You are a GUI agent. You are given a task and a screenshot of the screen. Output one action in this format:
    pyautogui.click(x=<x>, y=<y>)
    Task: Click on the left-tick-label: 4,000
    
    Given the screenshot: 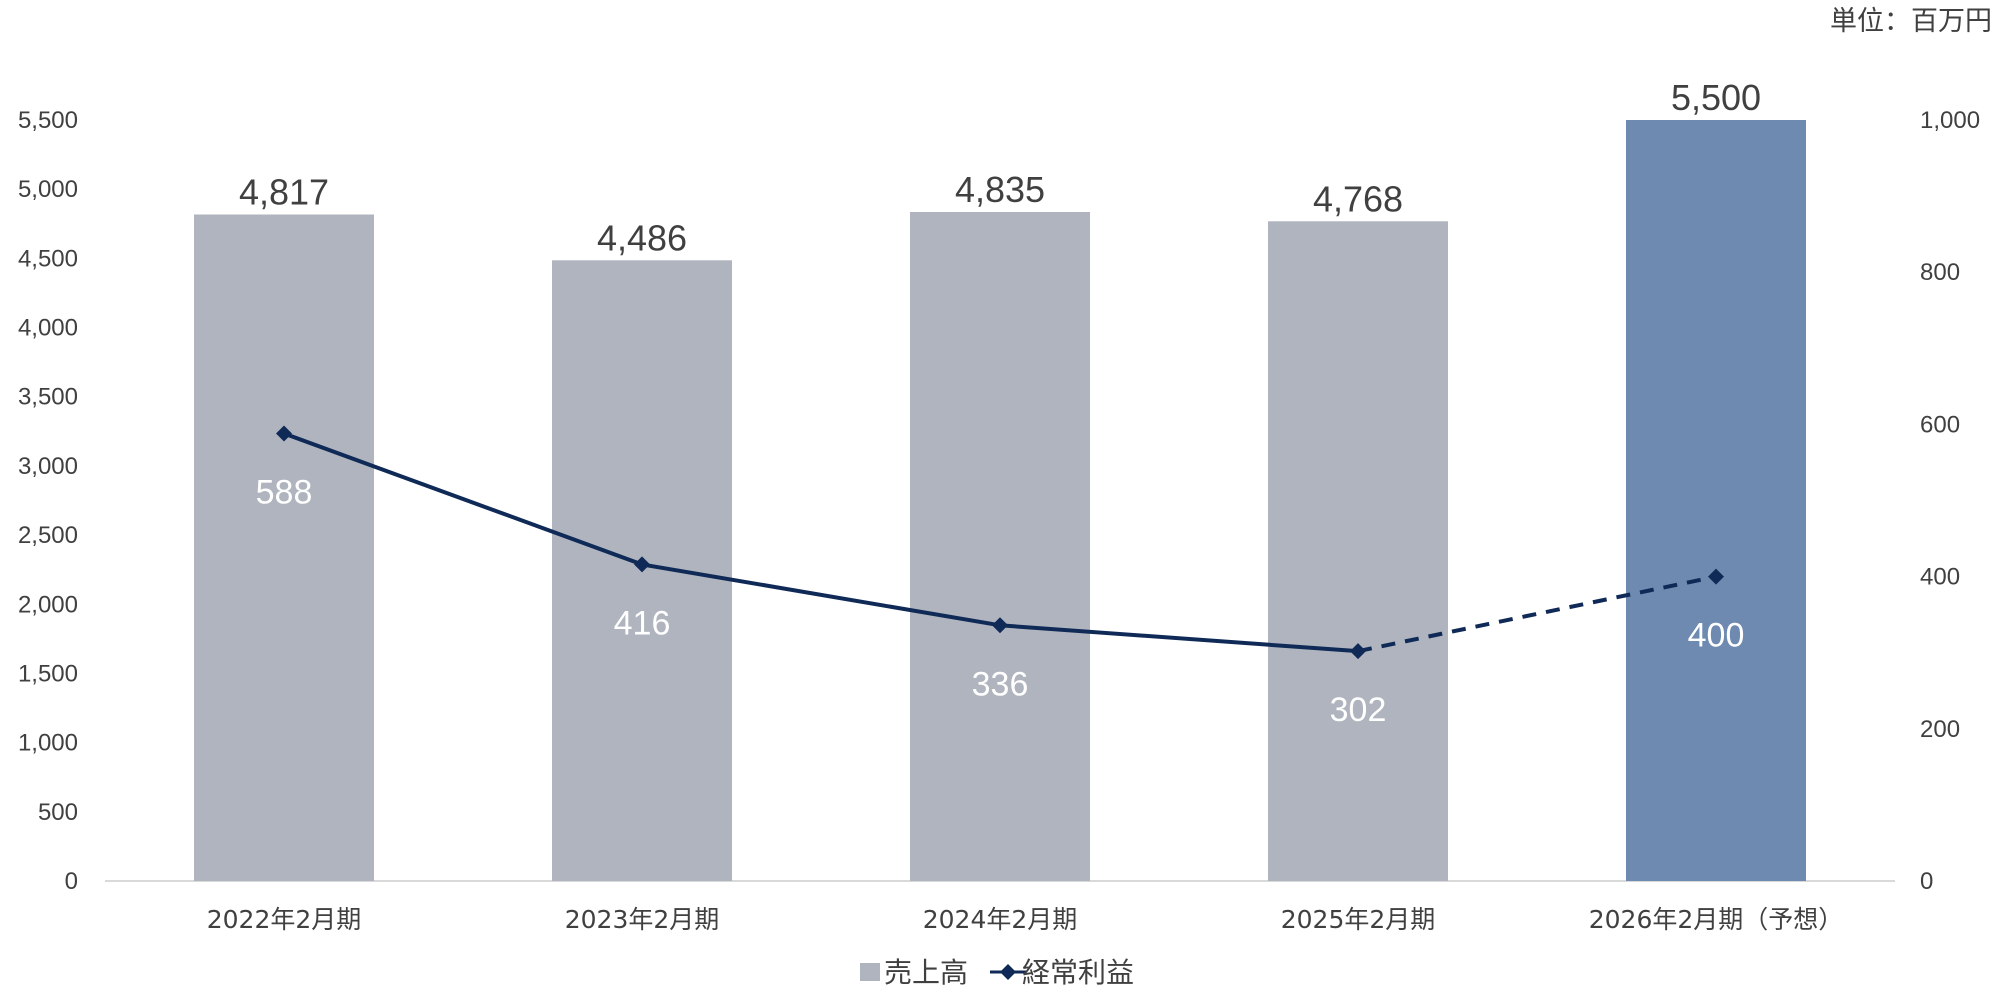 What is the action you would take?
    pyautogui.click(x=48, y=328)
    